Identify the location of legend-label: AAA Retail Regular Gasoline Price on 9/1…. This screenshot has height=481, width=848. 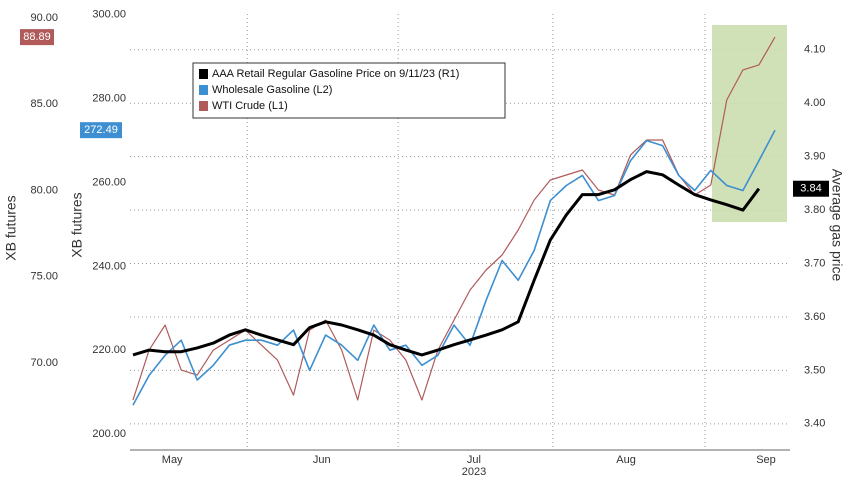
(335, 74).